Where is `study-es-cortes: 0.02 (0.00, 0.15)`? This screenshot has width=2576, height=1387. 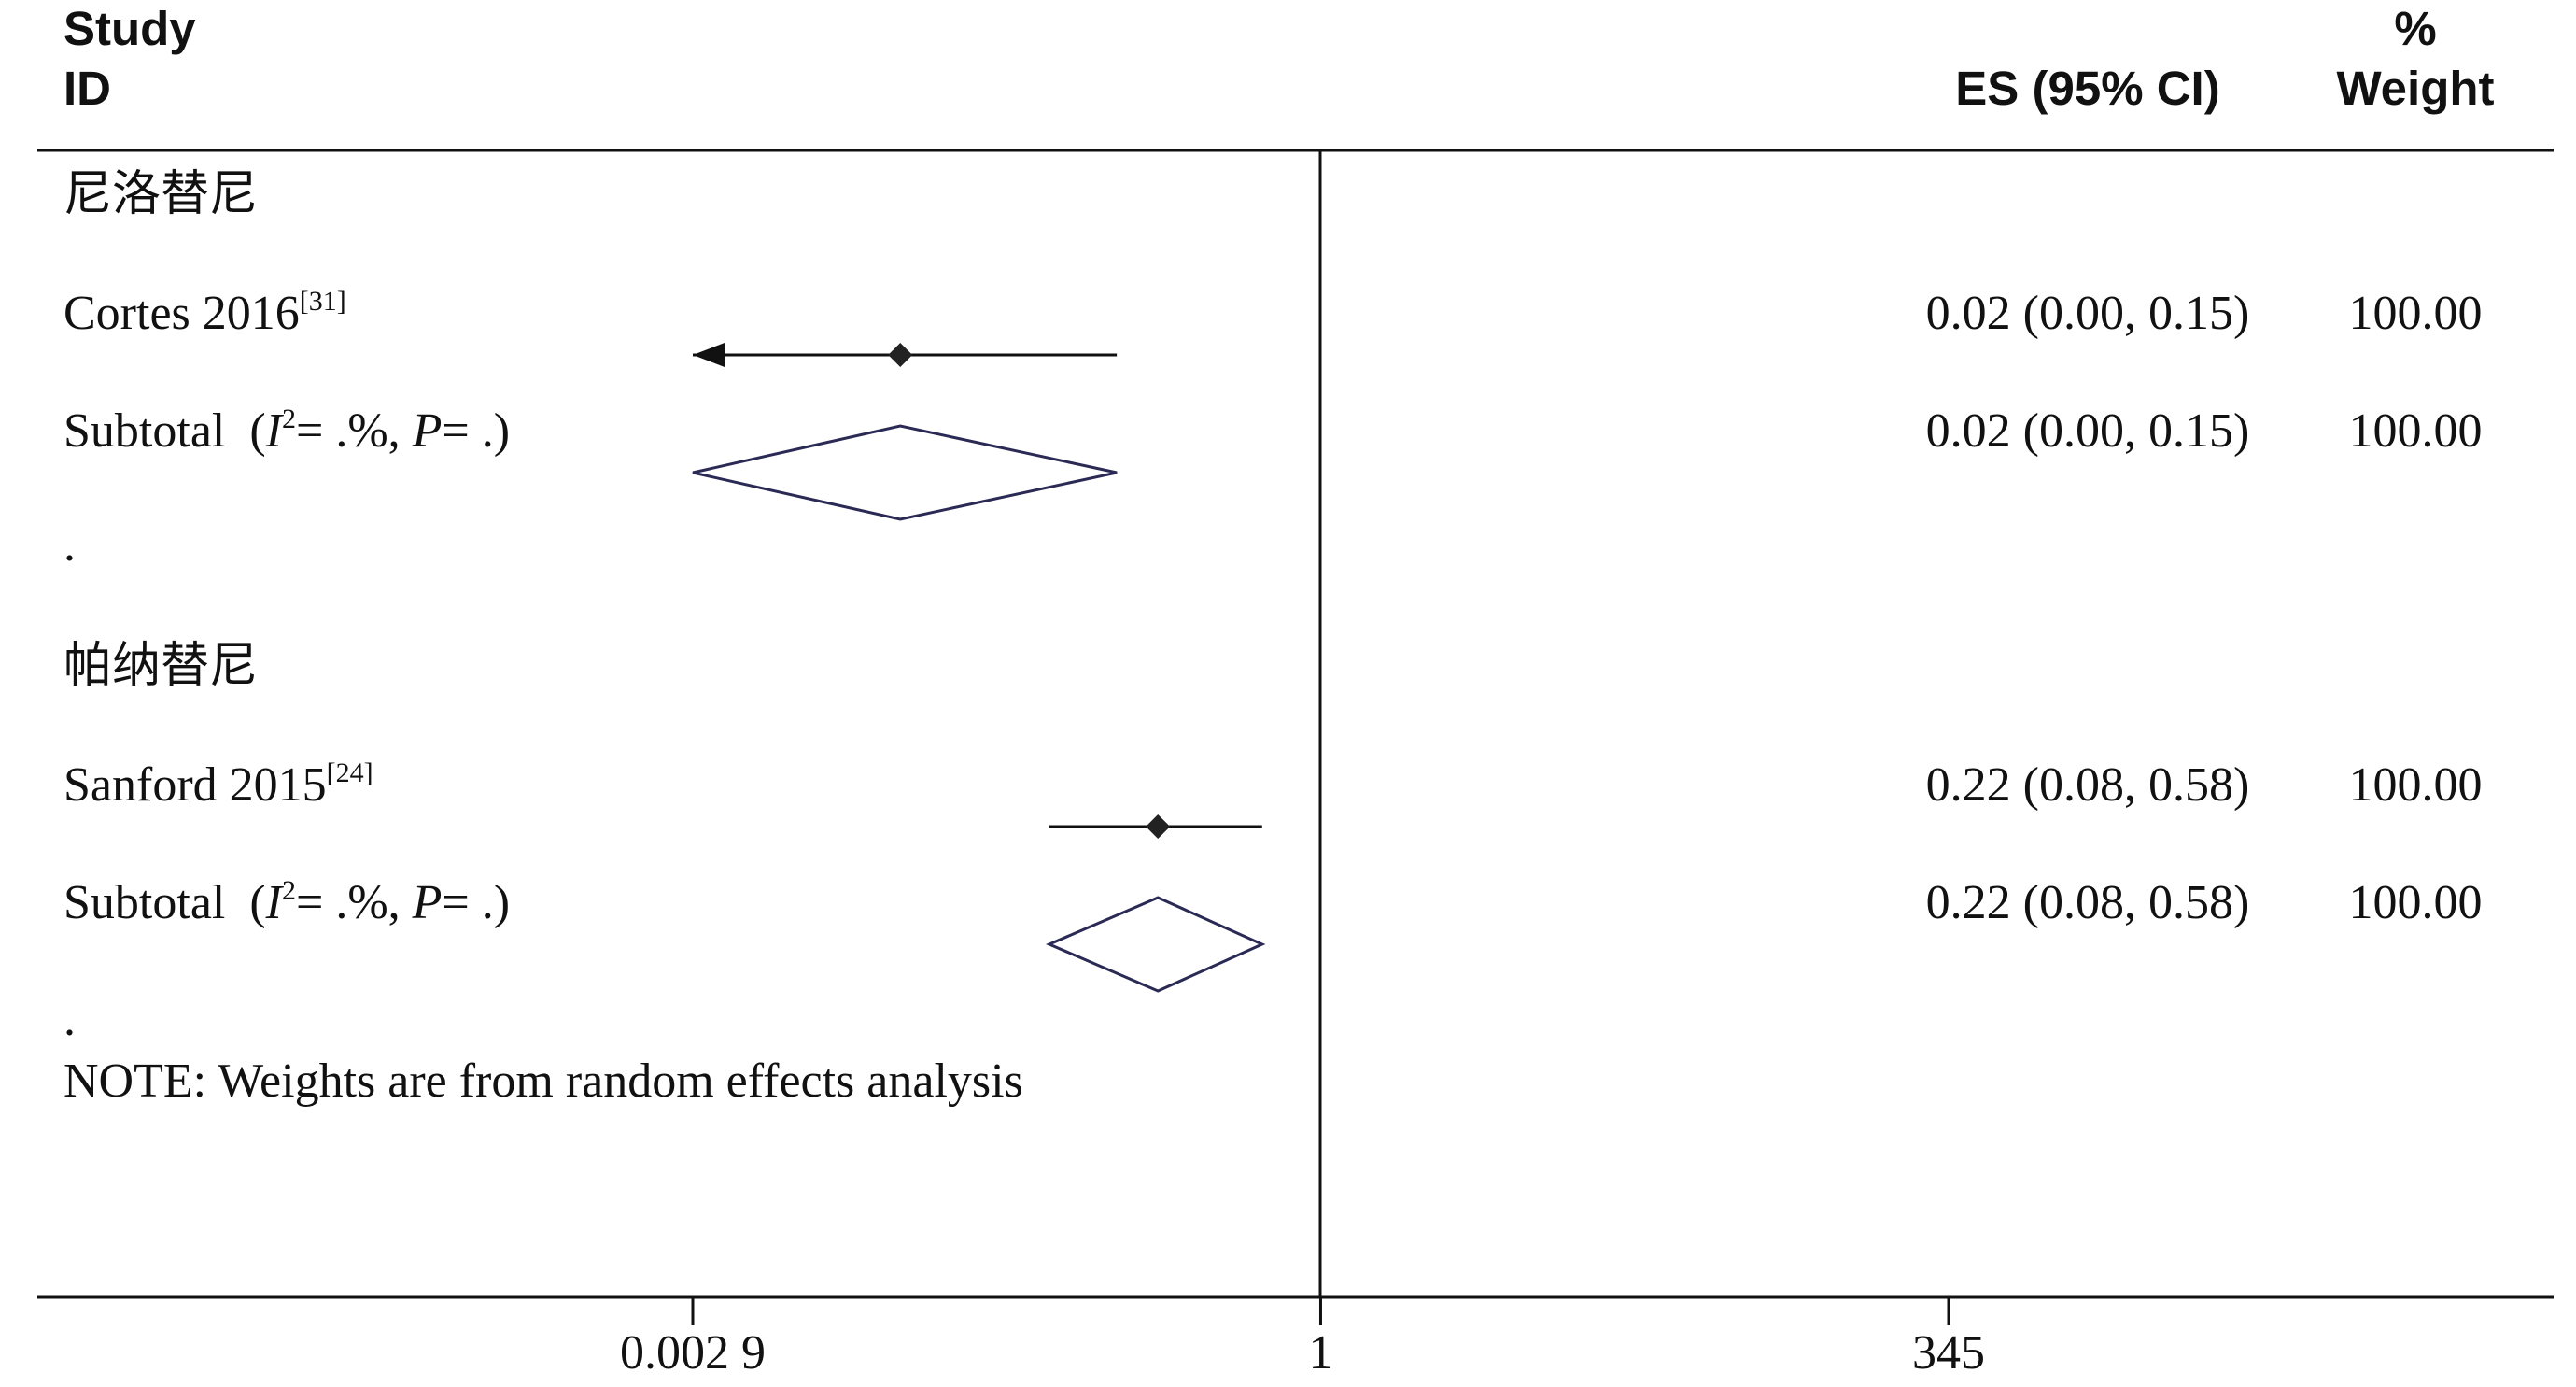 study-es-cortes: 0.02 (0.00, 0.15) is located at coordinates (2088, 313).